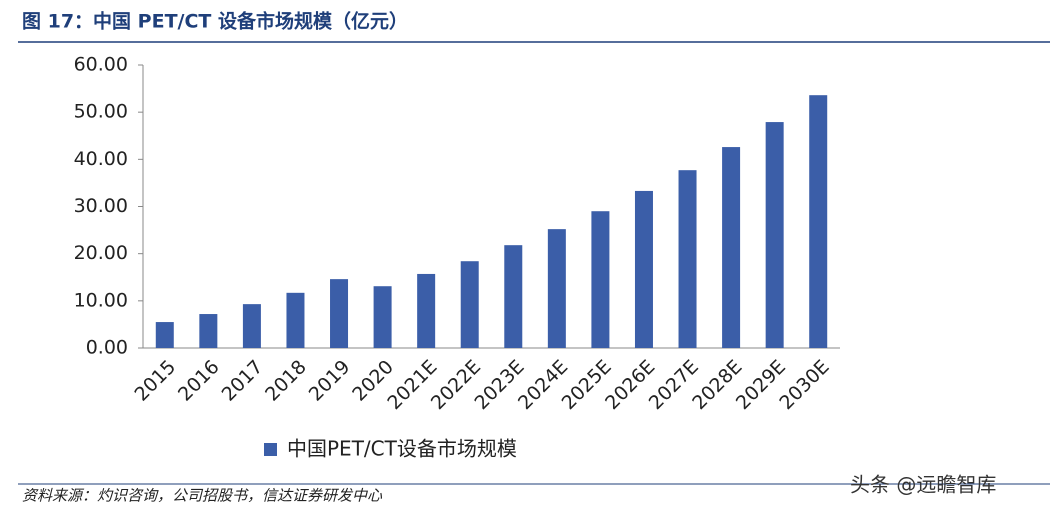  I want to click on legend-label: 中国PET/CT设备市场规模, so click(402, 449).